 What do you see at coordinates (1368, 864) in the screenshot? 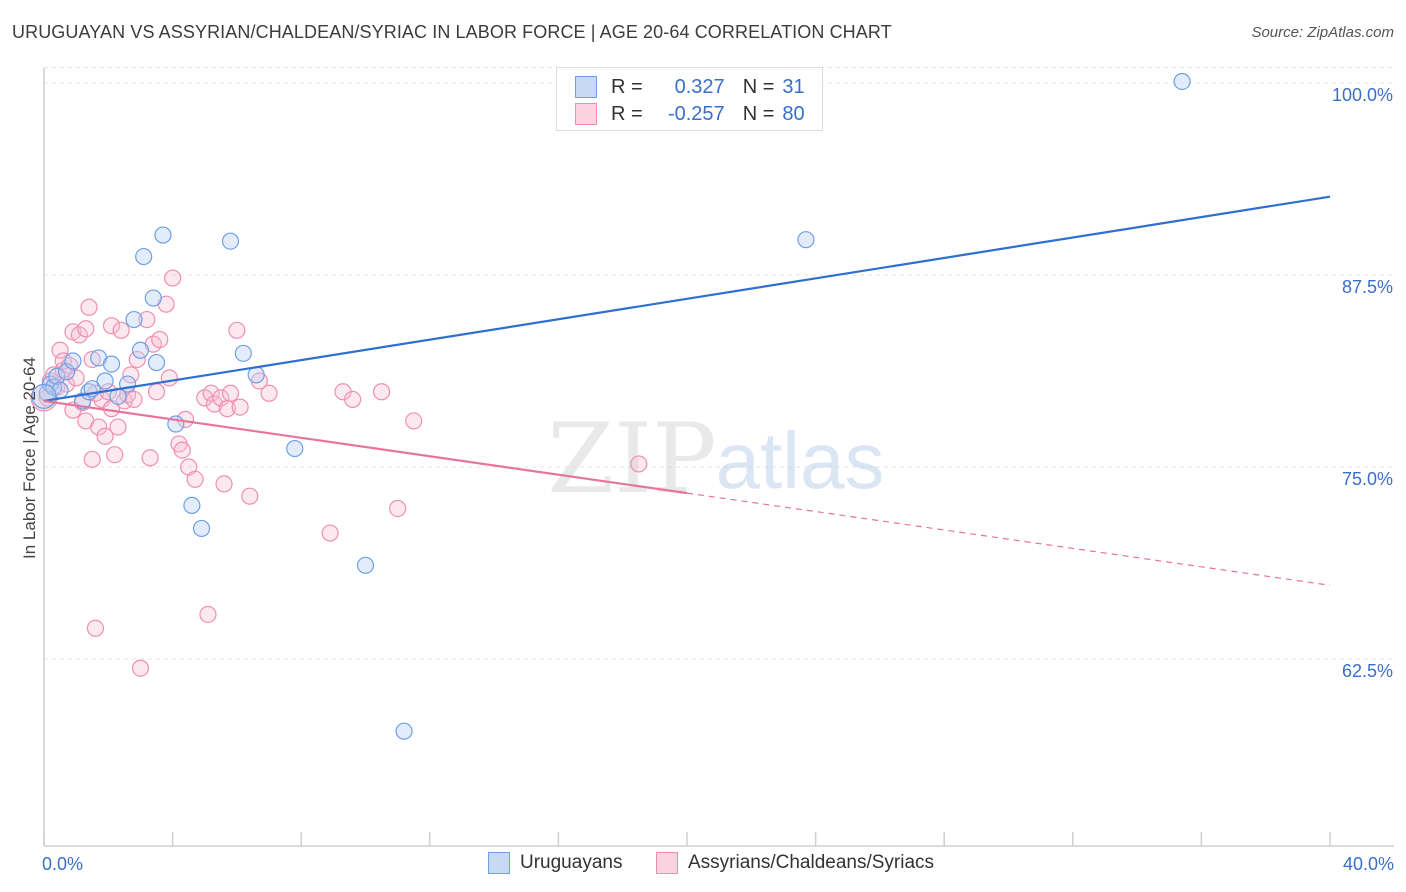
I see `x-tick-label: 40.0%` at bounding box center [1368, 864].